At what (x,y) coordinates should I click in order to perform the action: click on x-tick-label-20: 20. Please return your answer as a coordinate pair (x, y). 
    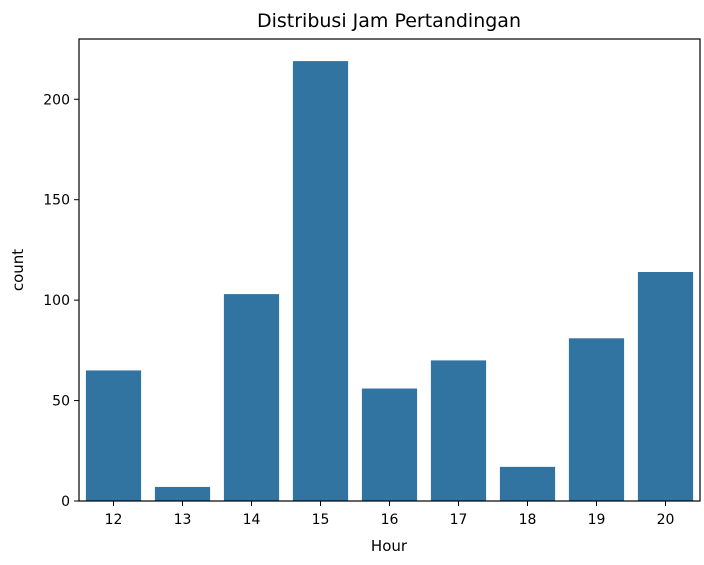
    Looking at the image, I should click on (666, 520).